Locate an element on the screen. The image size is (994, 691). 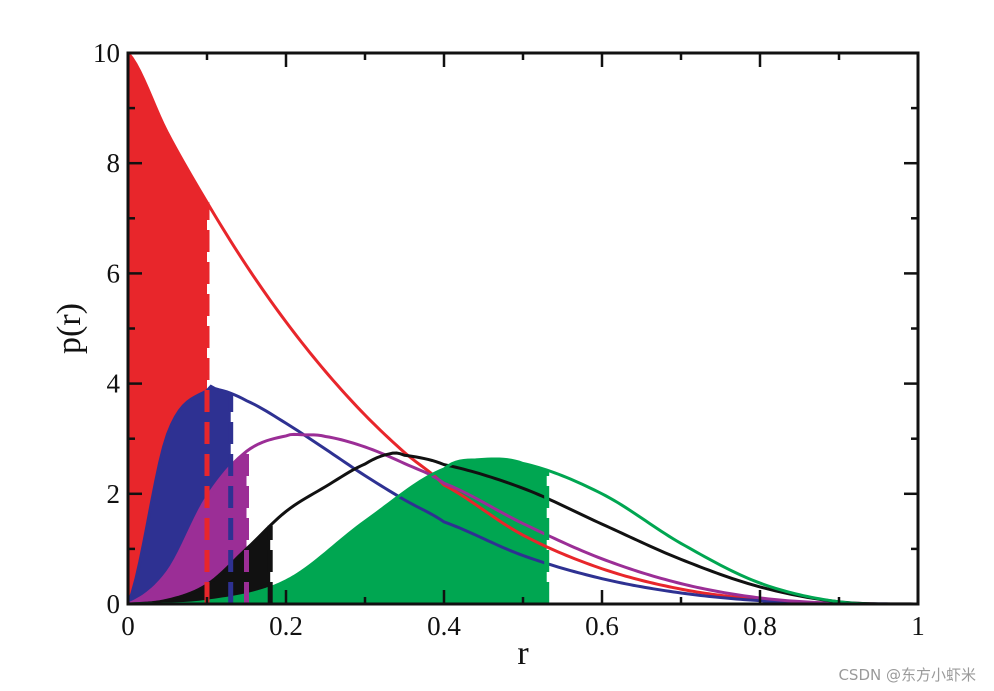
y-tick-label: 4 is located at coordinates (114, 384).